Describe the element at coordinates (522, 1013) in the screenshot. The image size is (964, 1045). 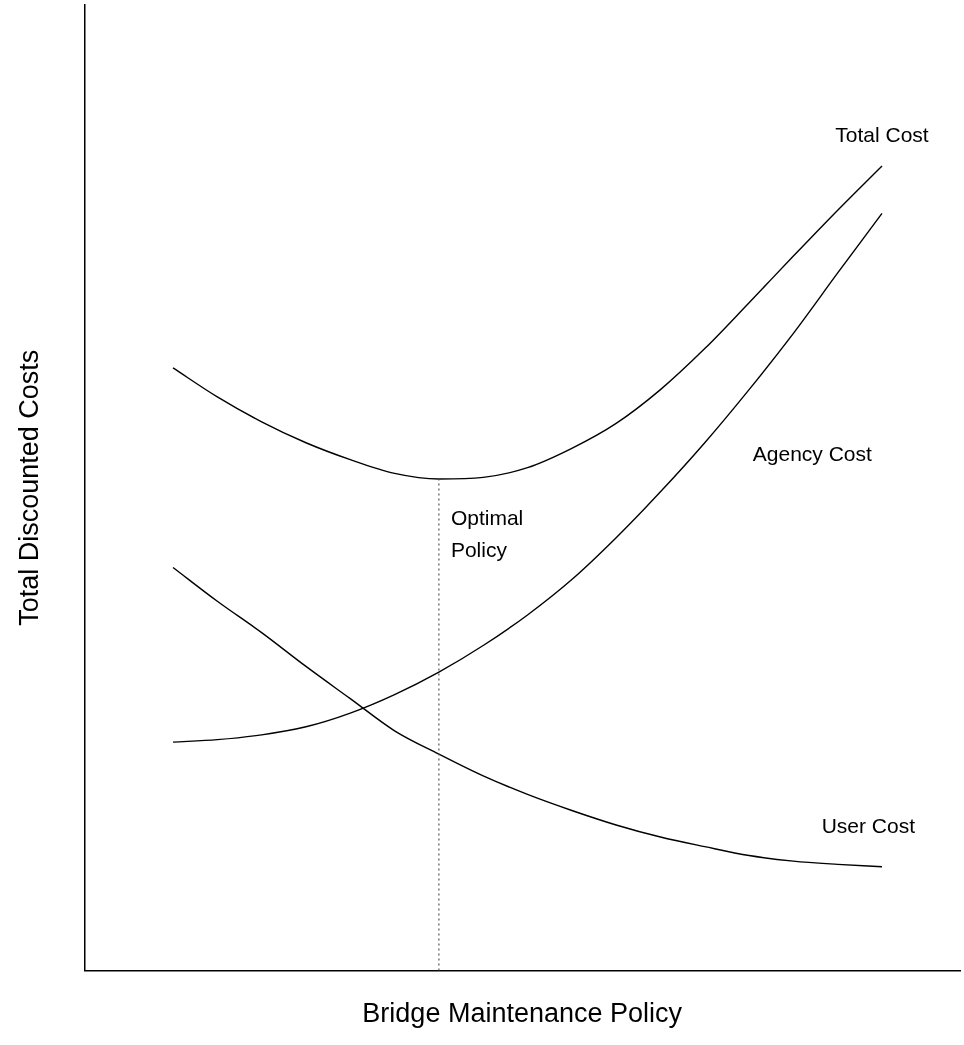
I see `x-axis-title: Bridge Maintenance Policy` at that location.